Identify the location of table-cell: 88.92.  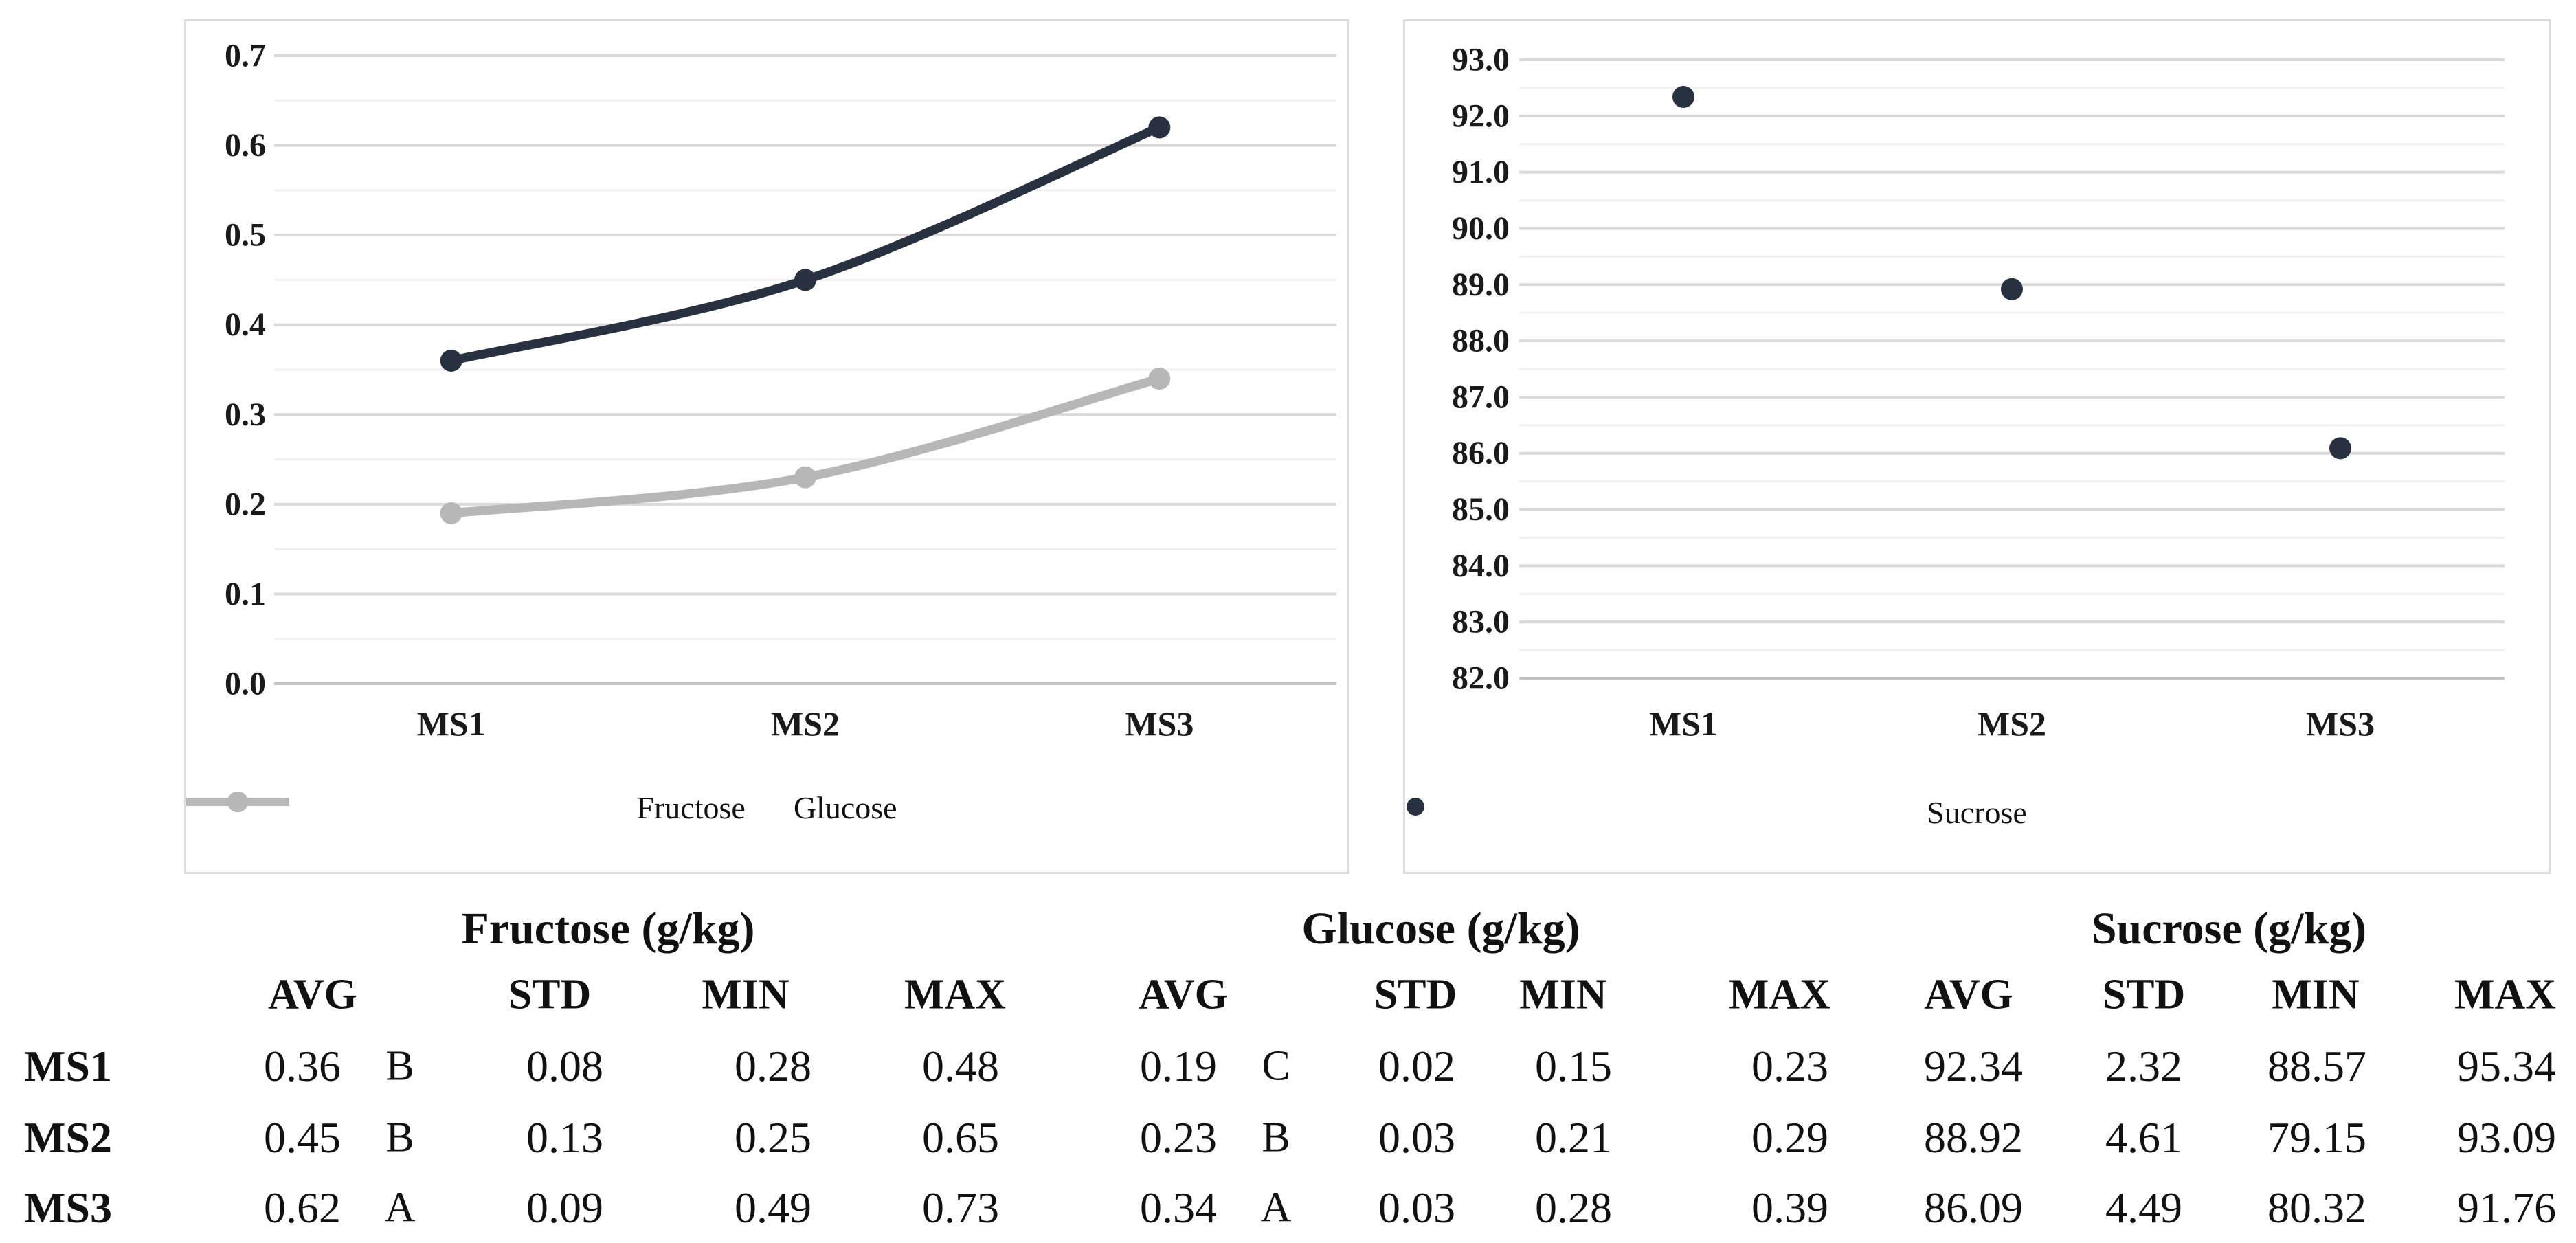
(1973, 1137).